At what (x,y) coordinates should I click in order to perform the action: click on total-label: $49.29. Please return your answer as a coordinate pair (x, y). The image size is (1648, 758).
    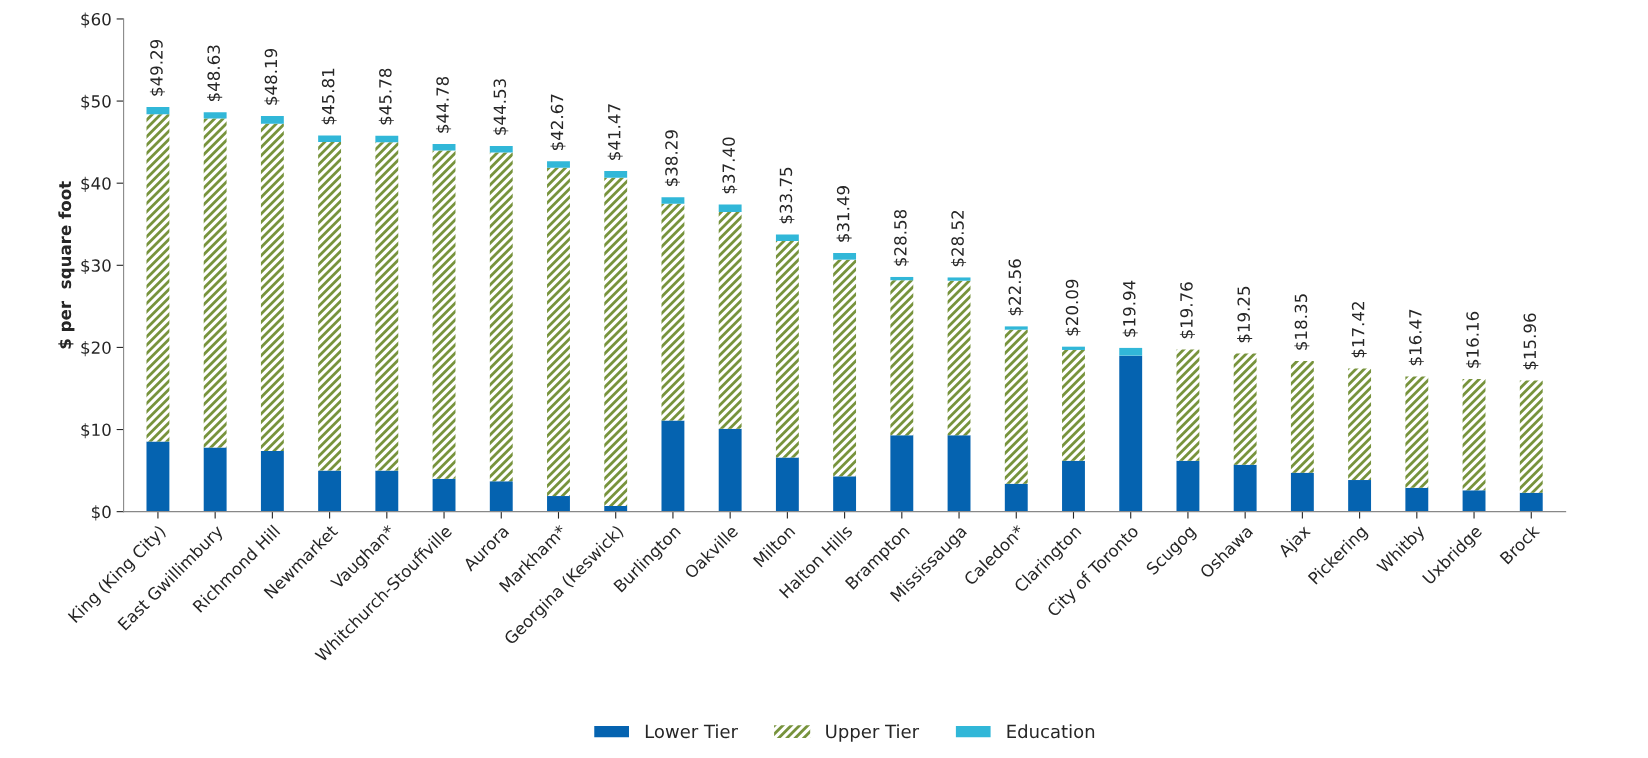
    Looking at the image, I should click on (157, 67).